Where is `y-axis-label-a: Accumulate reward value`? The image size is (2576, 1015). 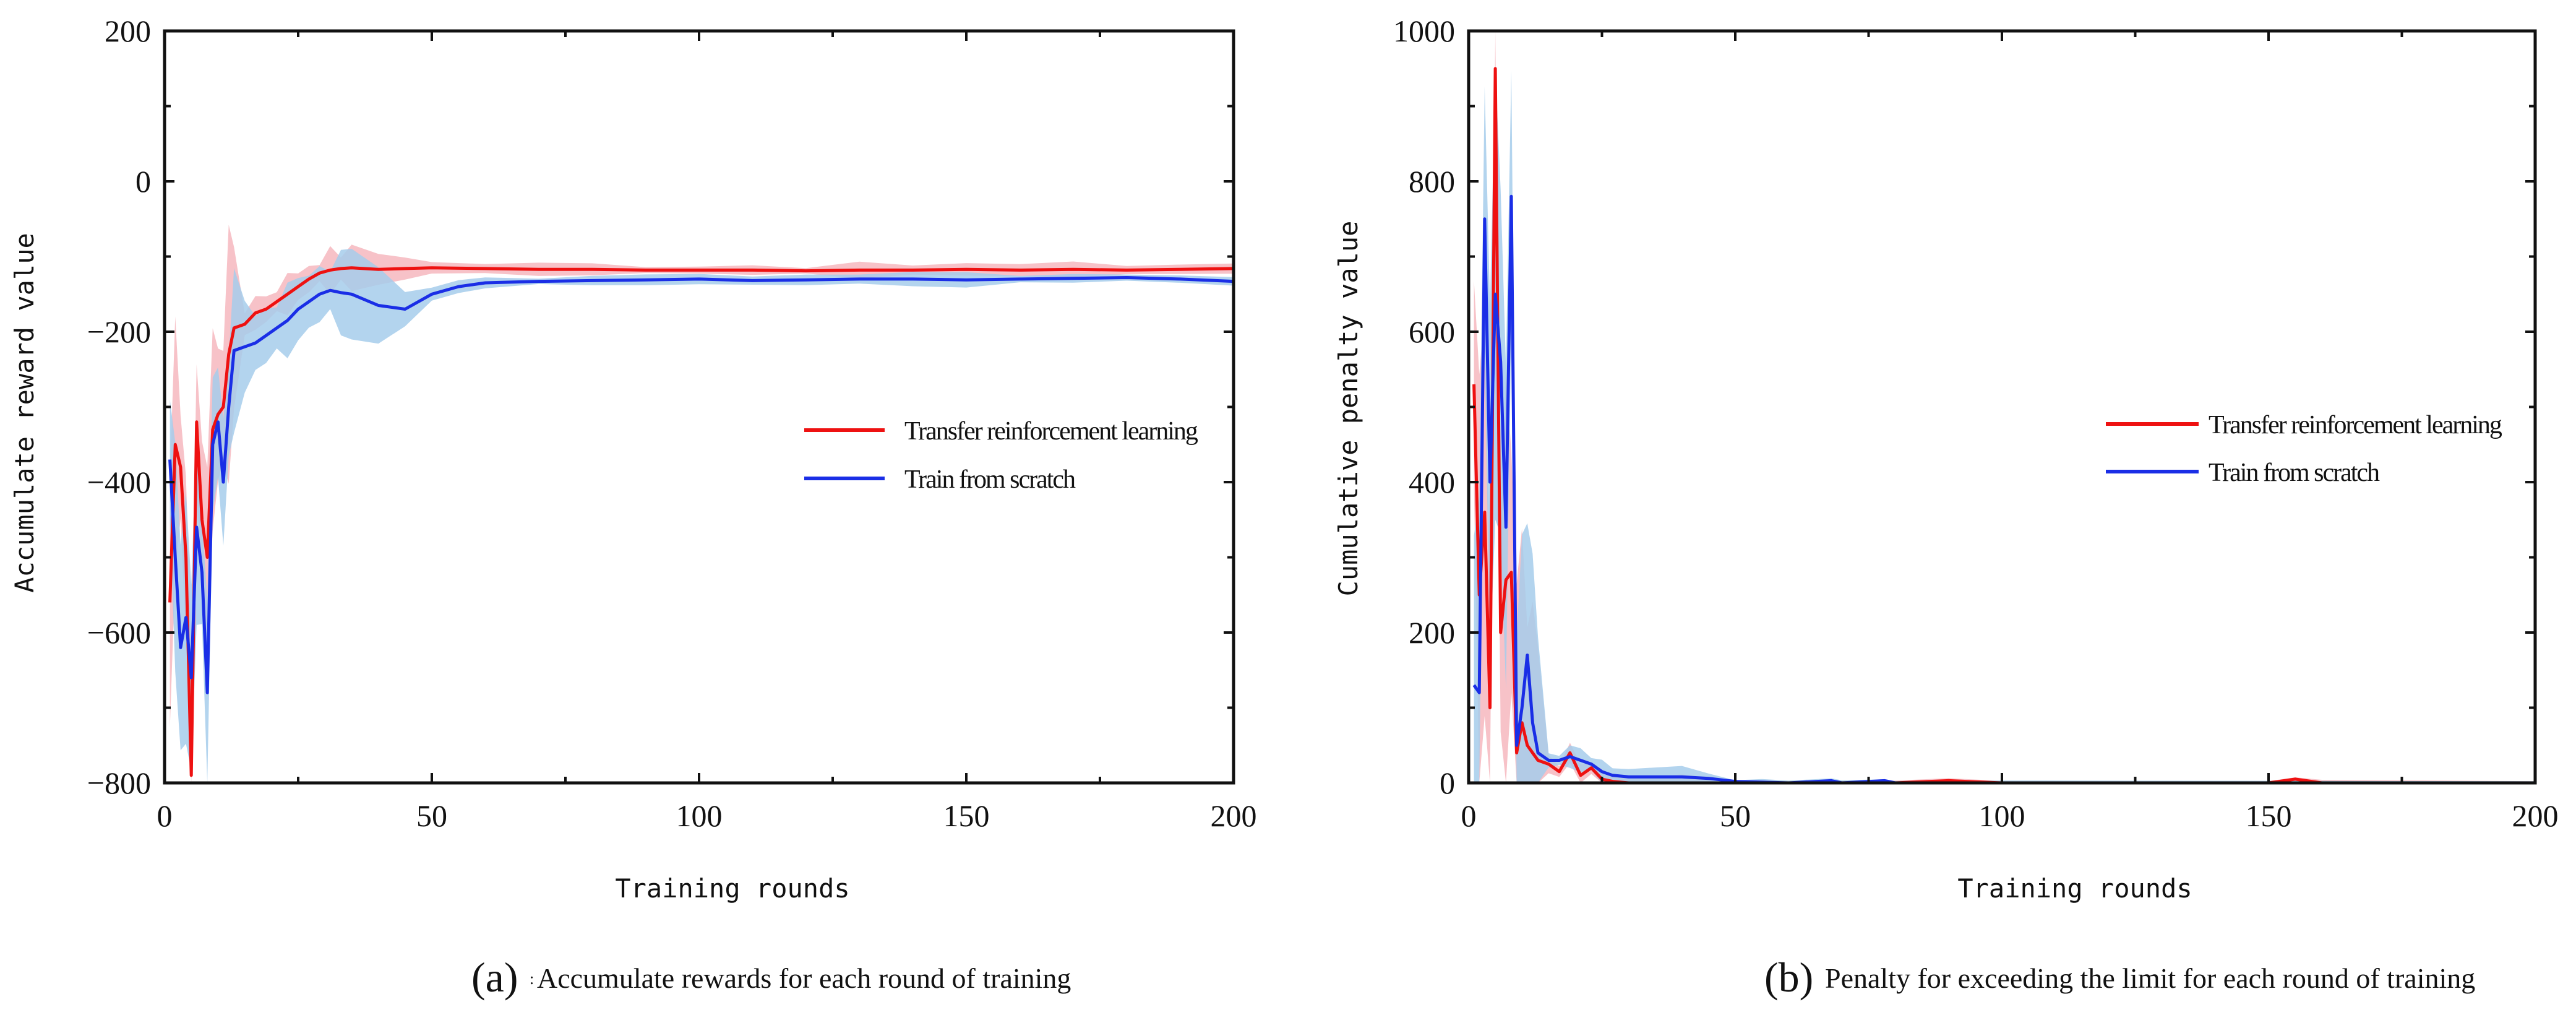
y-axis-label-a: Accumulate reward value is located at coordinates (25, 413).